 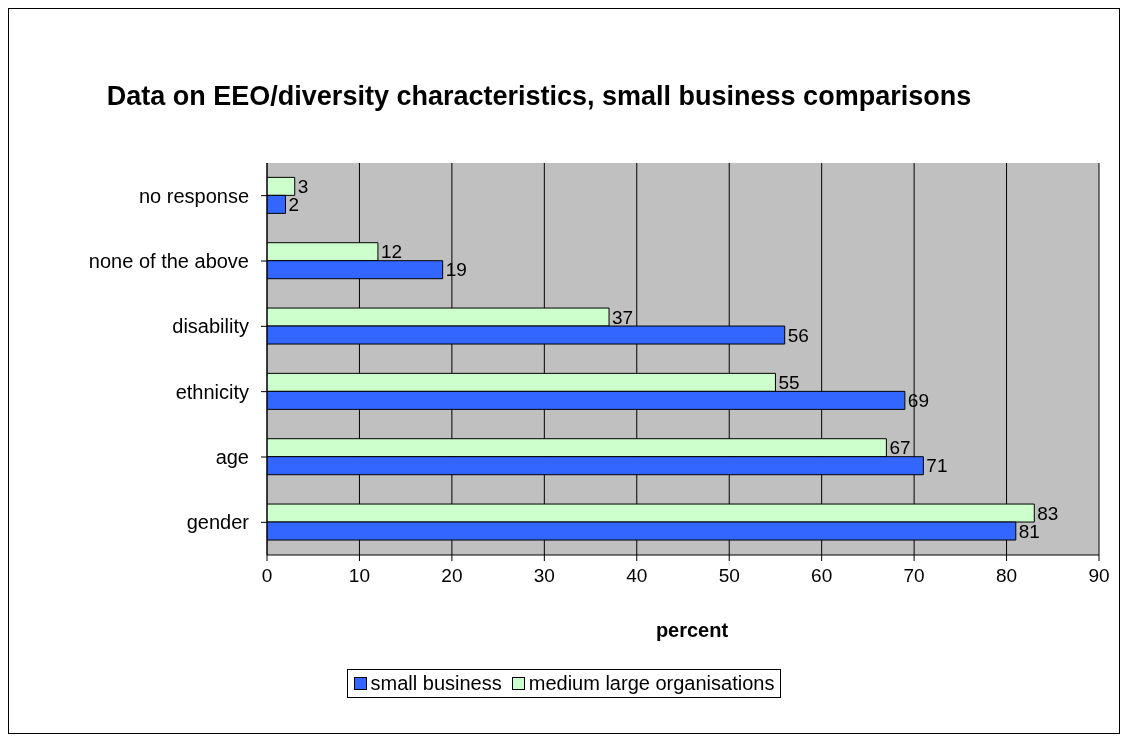 What do you see at coordinates (900, 448) in the screenshot?
I see `data-label: 67` at bounding box center [900, 448].